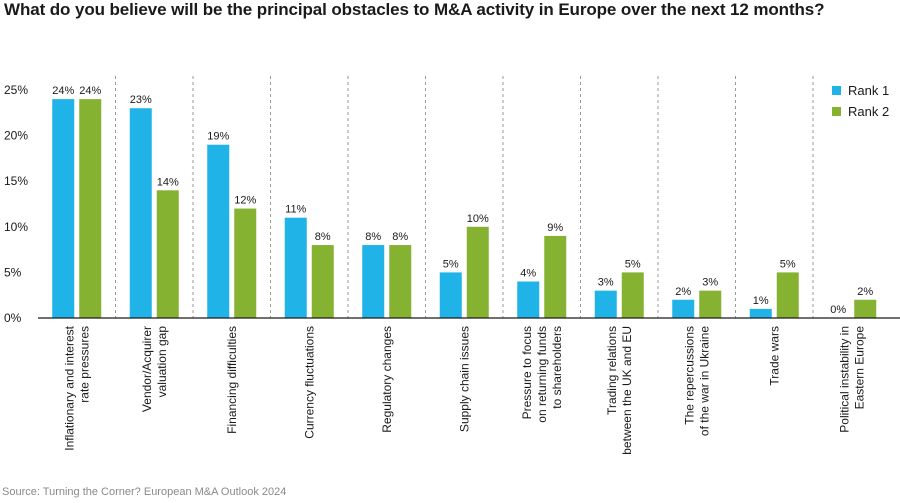 Image resolution: width=900 pixels, height=503 pixels. Describe the element at coordinates (16, 136) in the screenshot. I see `y-tick-label: 20%` at that location.